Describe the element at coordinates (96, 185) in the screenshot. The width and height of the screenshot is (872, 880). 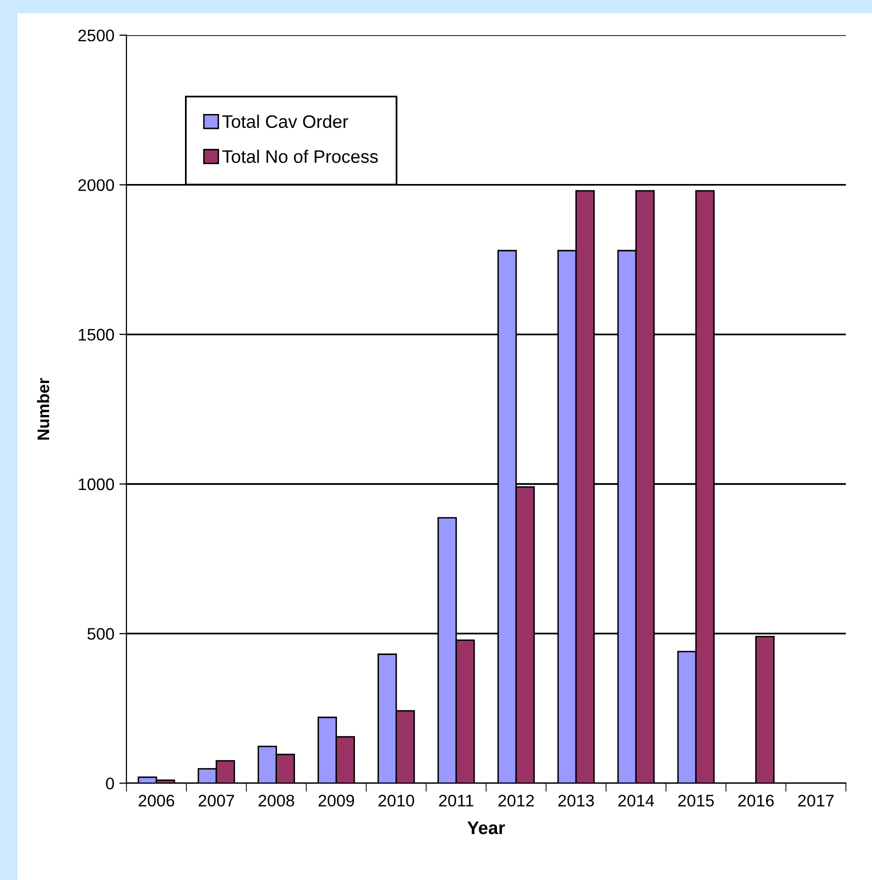
I see `y-tick-label: 2000` at that location.